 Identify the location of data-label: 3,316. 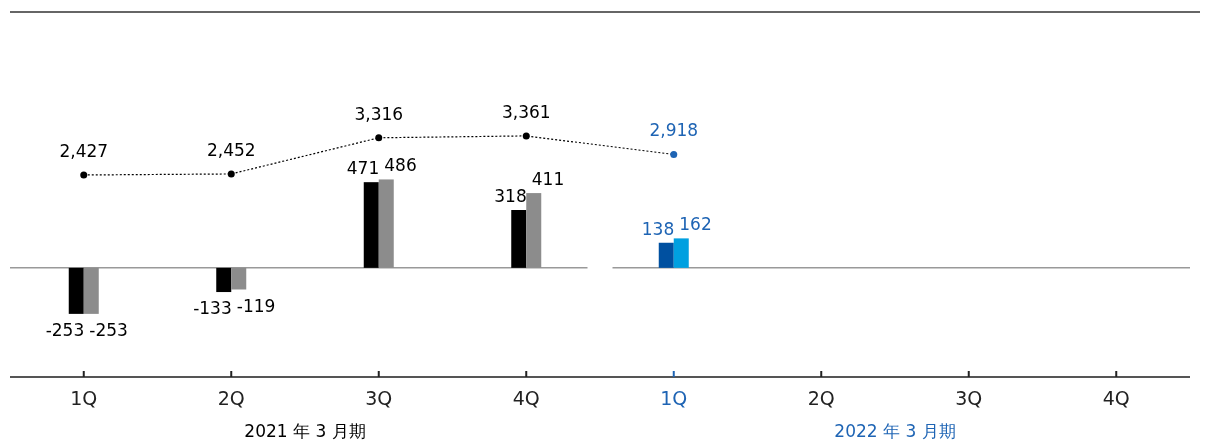
(379, 113).